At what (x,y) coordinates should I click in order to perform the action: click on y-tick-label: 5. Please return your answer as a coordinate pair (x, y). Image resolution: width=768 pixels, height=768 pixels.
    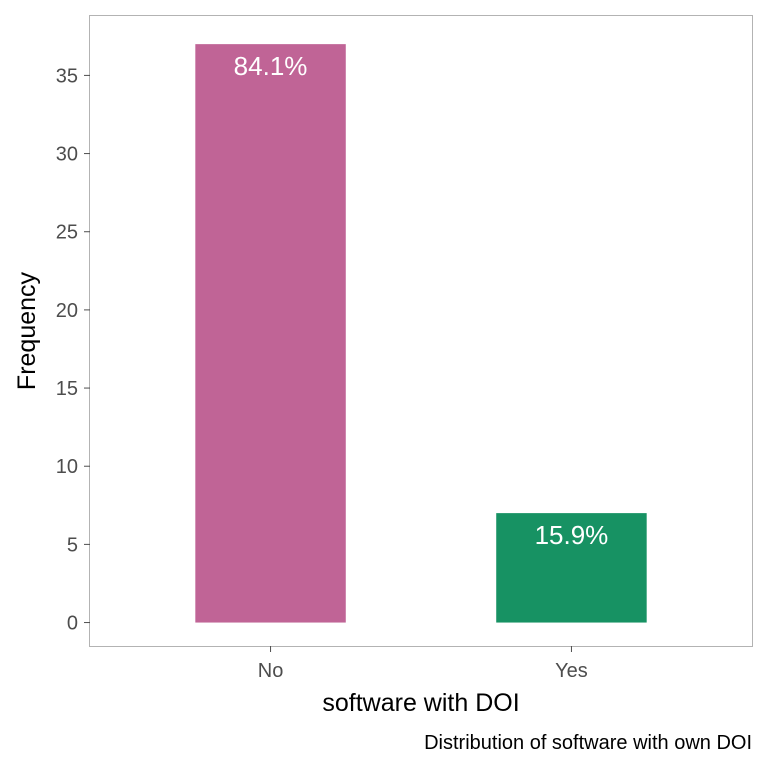
    Looking at the image, I should click on (72, 545).